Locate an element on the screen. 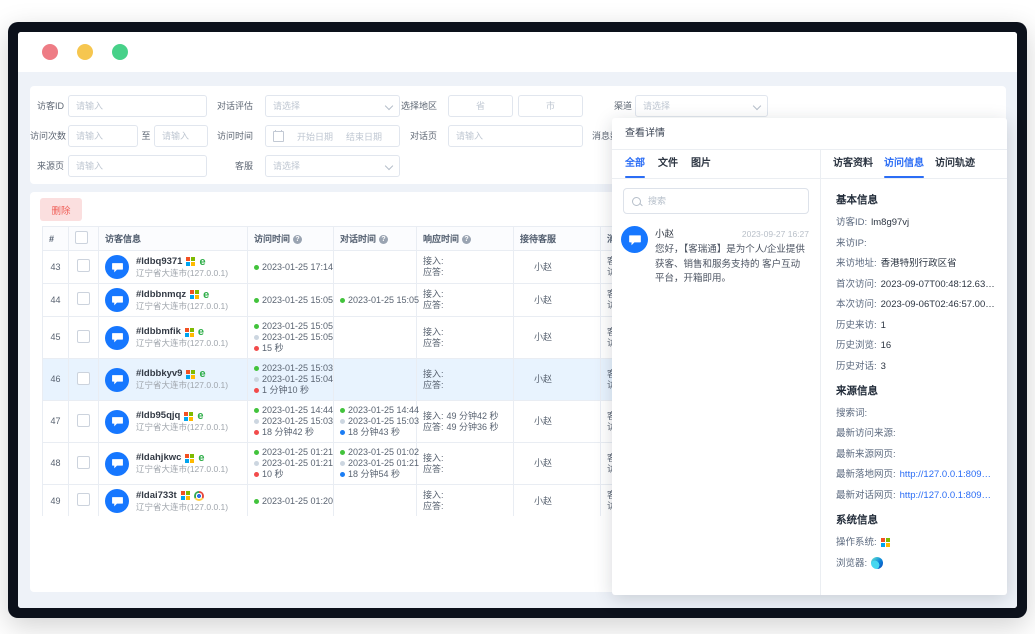 The width and height of the screenshot is (1035, 634). agent-select: 请选择 is located at coordinates (332, 166).